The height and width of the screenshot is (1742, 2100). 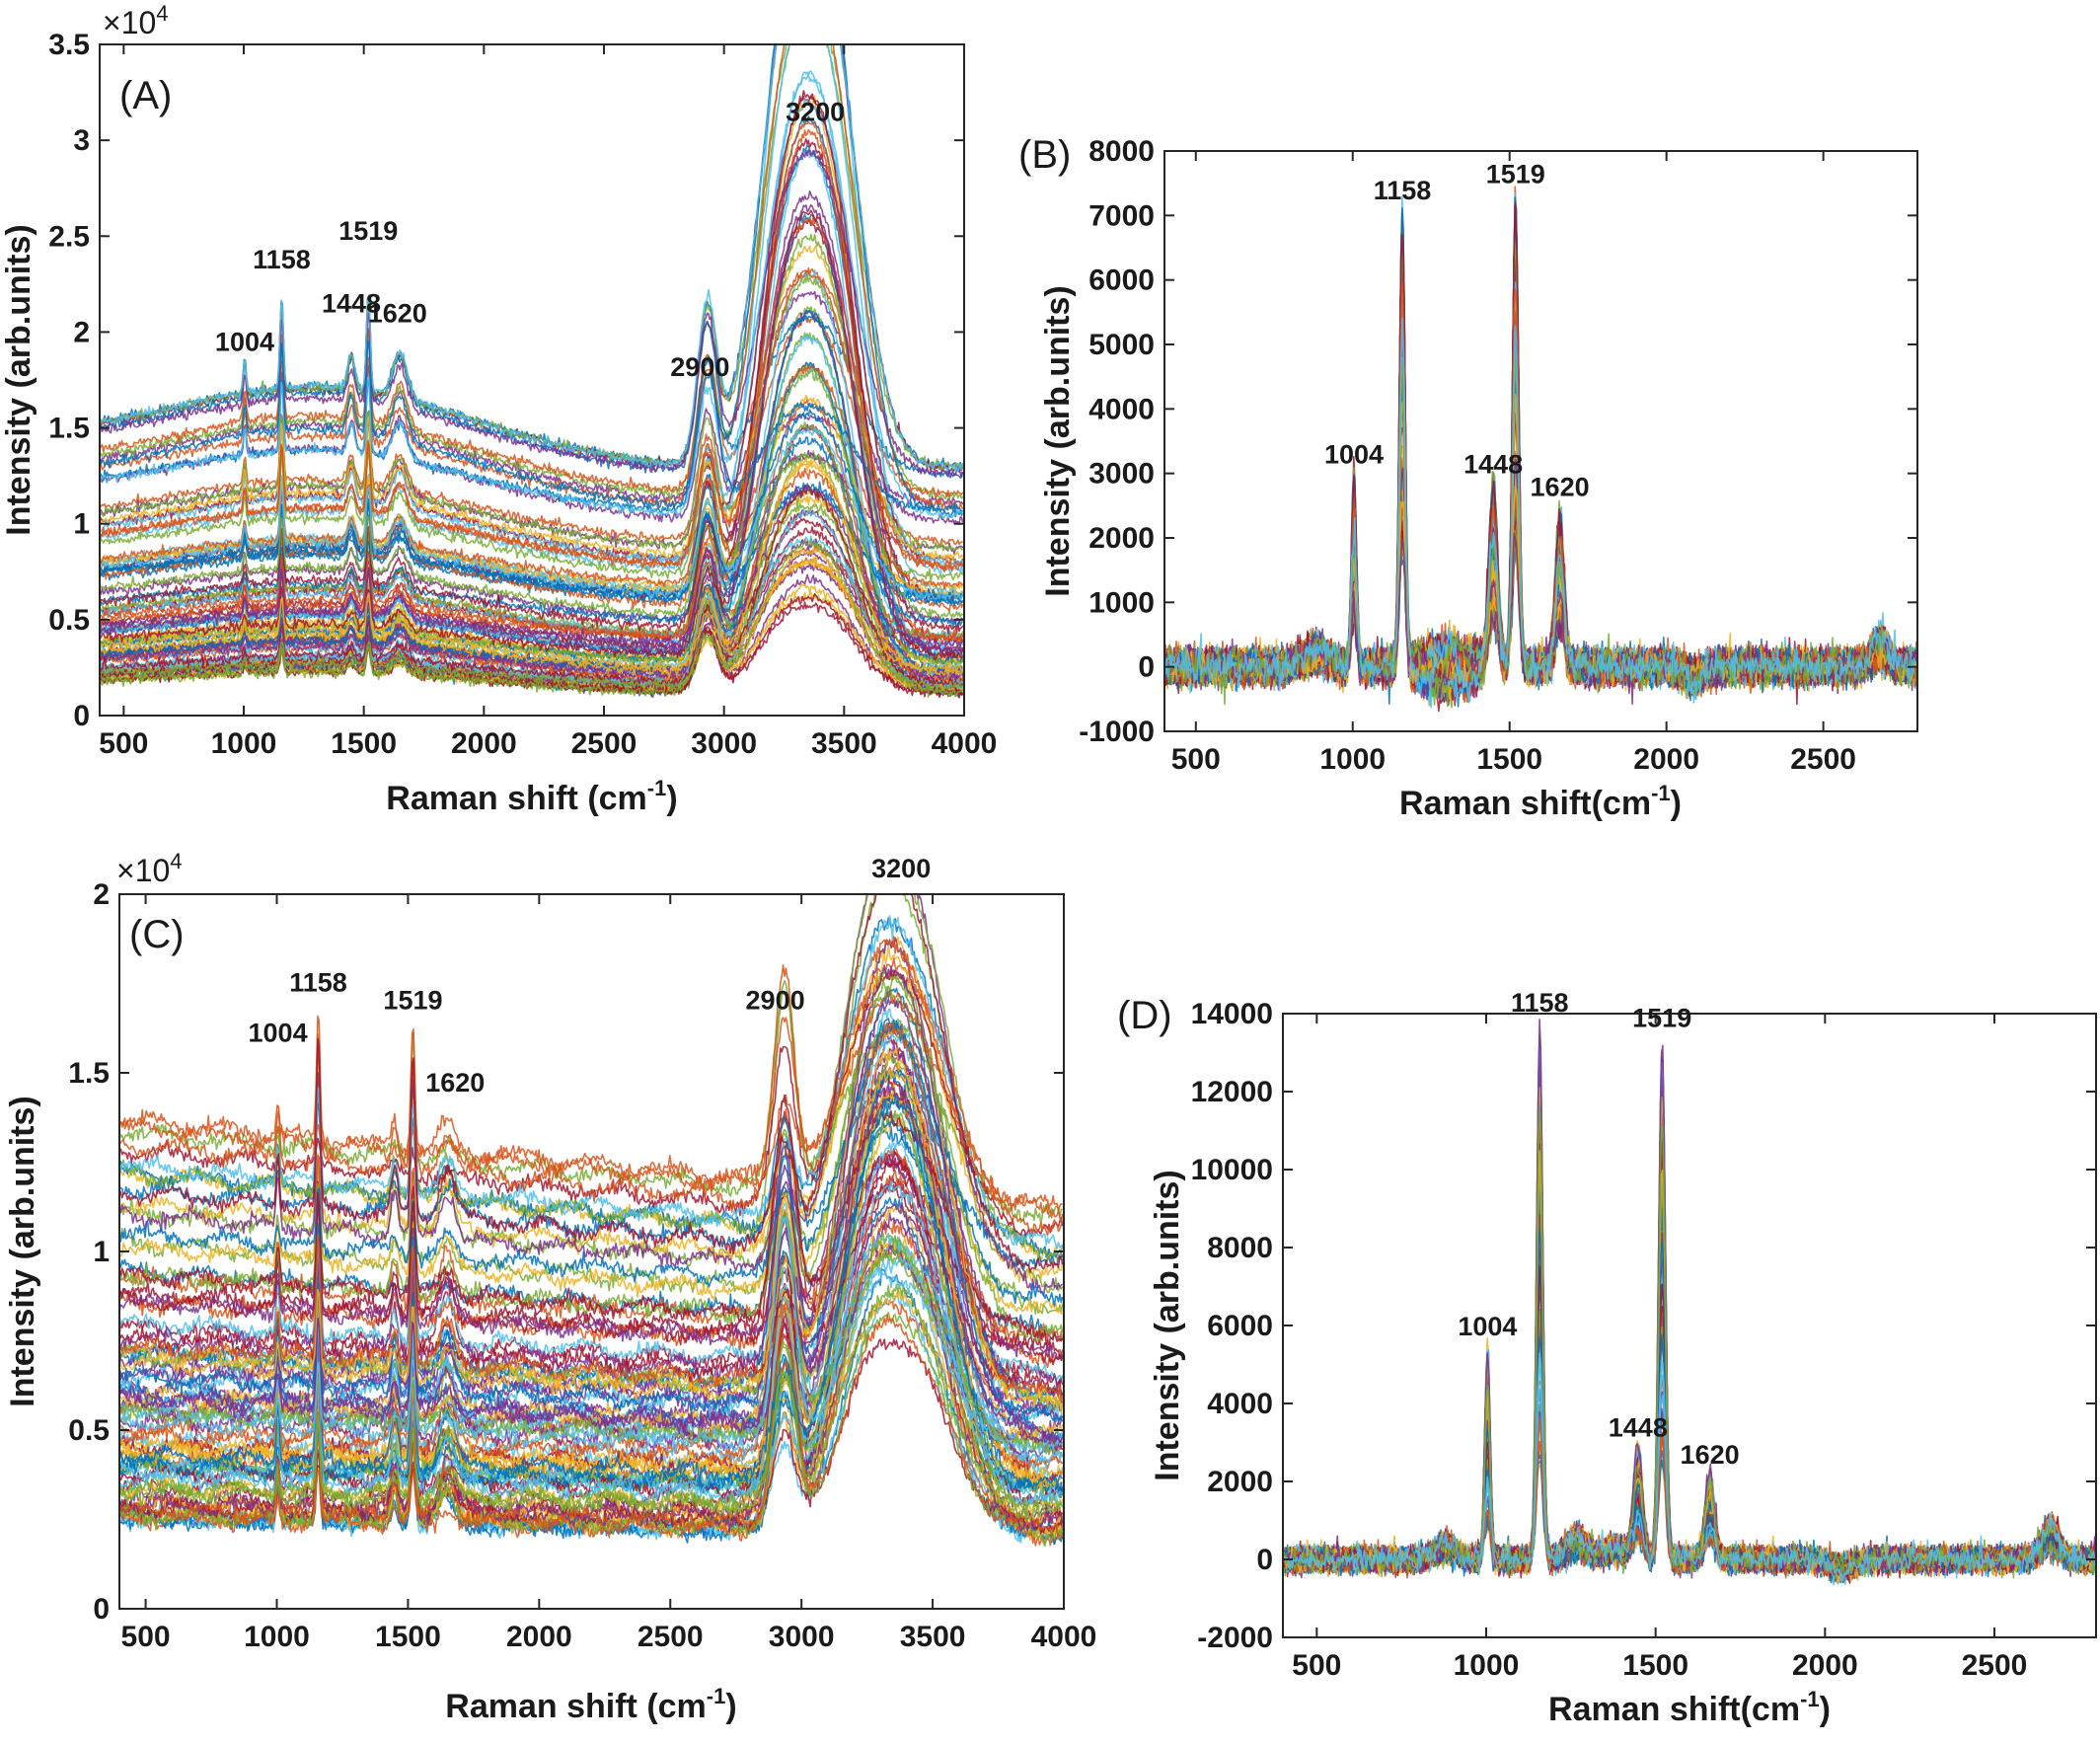 I want to click on panel-d-y-tick-label: 8000, so click(x=1240, y=1248).